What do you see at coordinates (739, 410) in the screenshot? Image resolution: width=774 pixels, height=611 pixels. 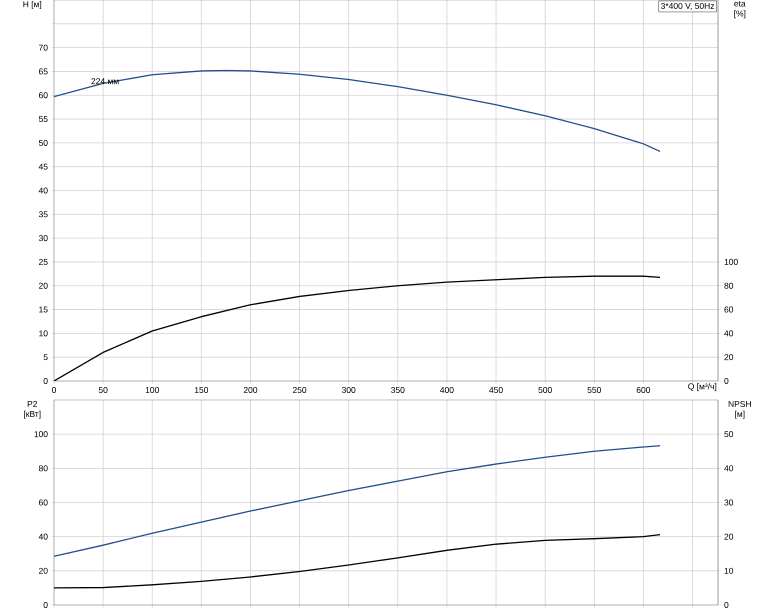 I see `y2-axis-title: NPSH [м]` at bounding box center [739, 410].